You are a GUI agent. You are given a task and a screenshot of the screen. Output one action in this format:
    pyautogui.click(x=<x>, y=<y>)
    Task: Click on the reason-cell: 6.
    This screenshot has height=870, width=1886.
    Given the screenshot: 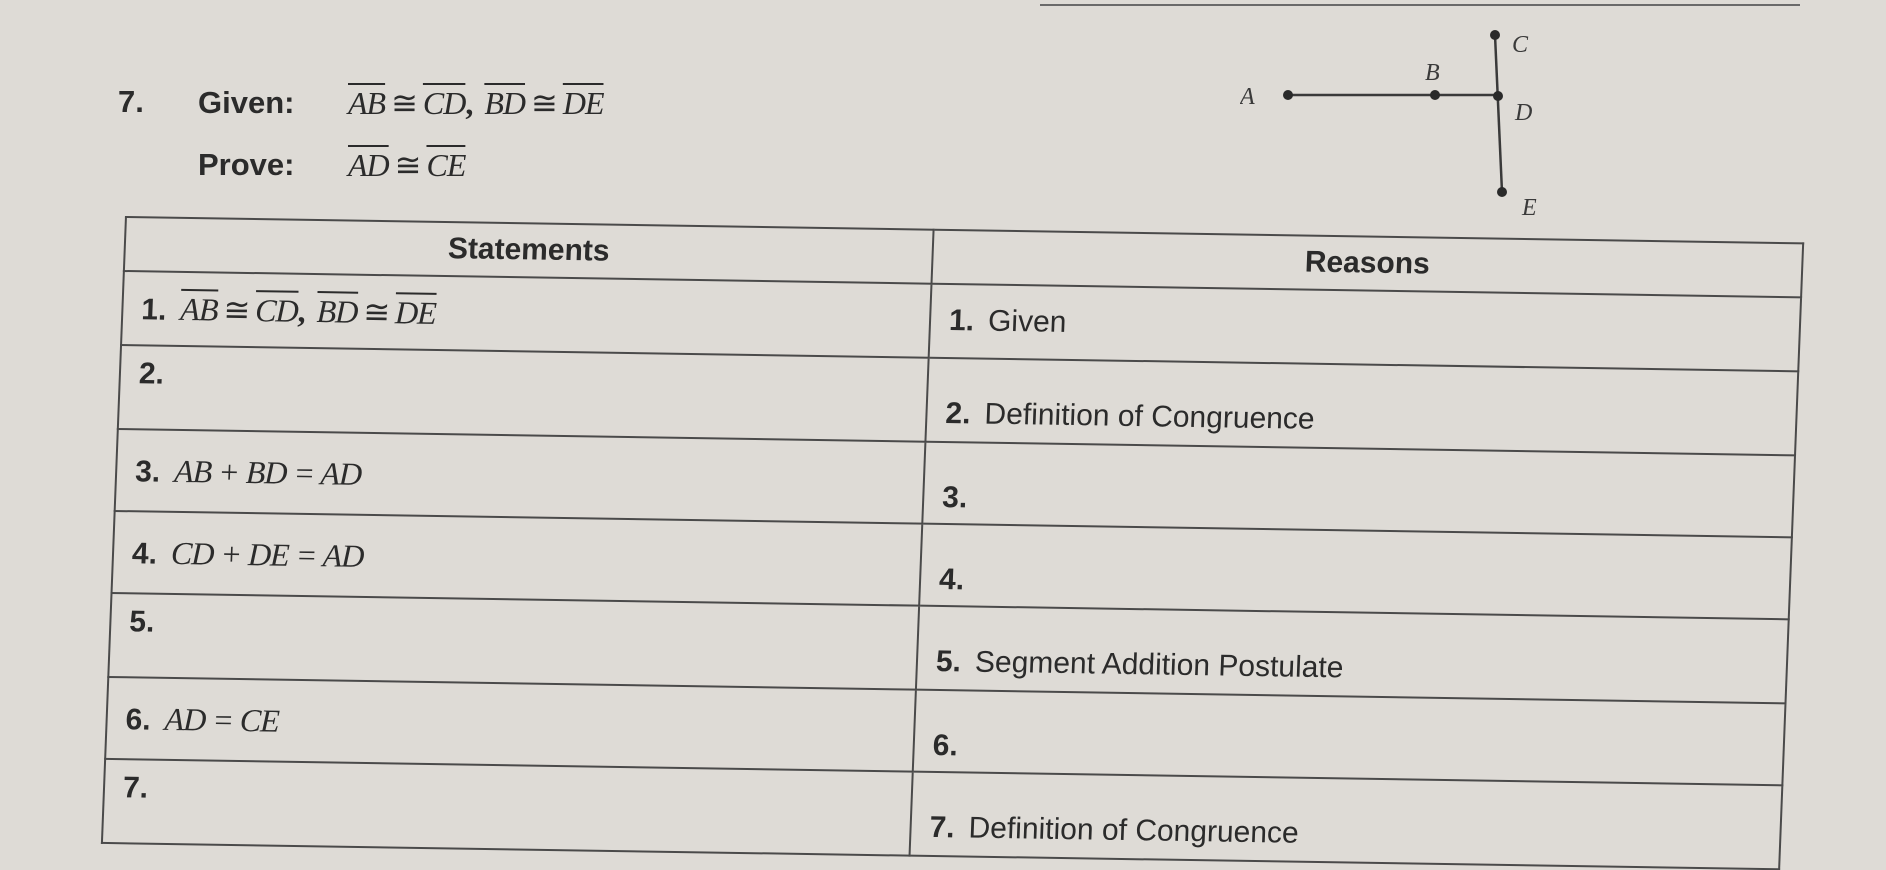 What is the action you would take?
    pyautogui.click(x=1349, y=737)
    